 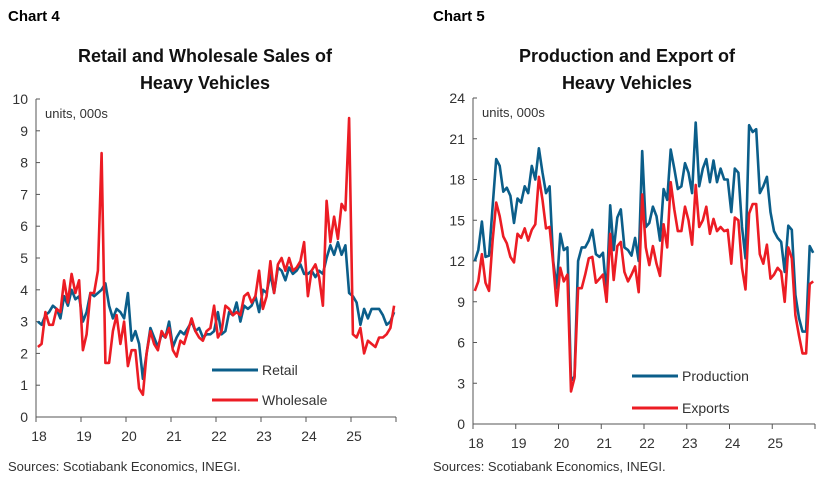 I want to click on y-tick-label: 4, so click(x=24, y=290).